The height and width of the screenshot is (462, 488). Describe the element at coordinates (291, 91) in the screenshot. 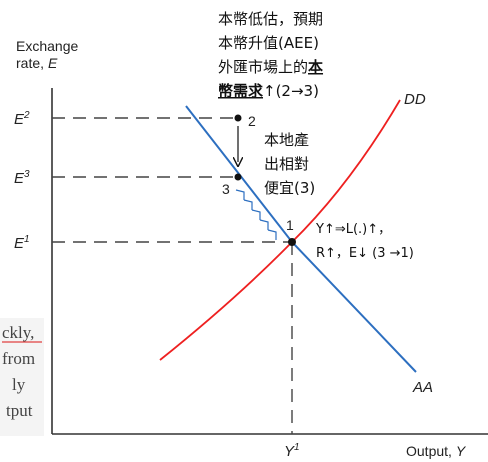

I see `annotation-top-line-4-plain: ↑(2→3)` at that location.